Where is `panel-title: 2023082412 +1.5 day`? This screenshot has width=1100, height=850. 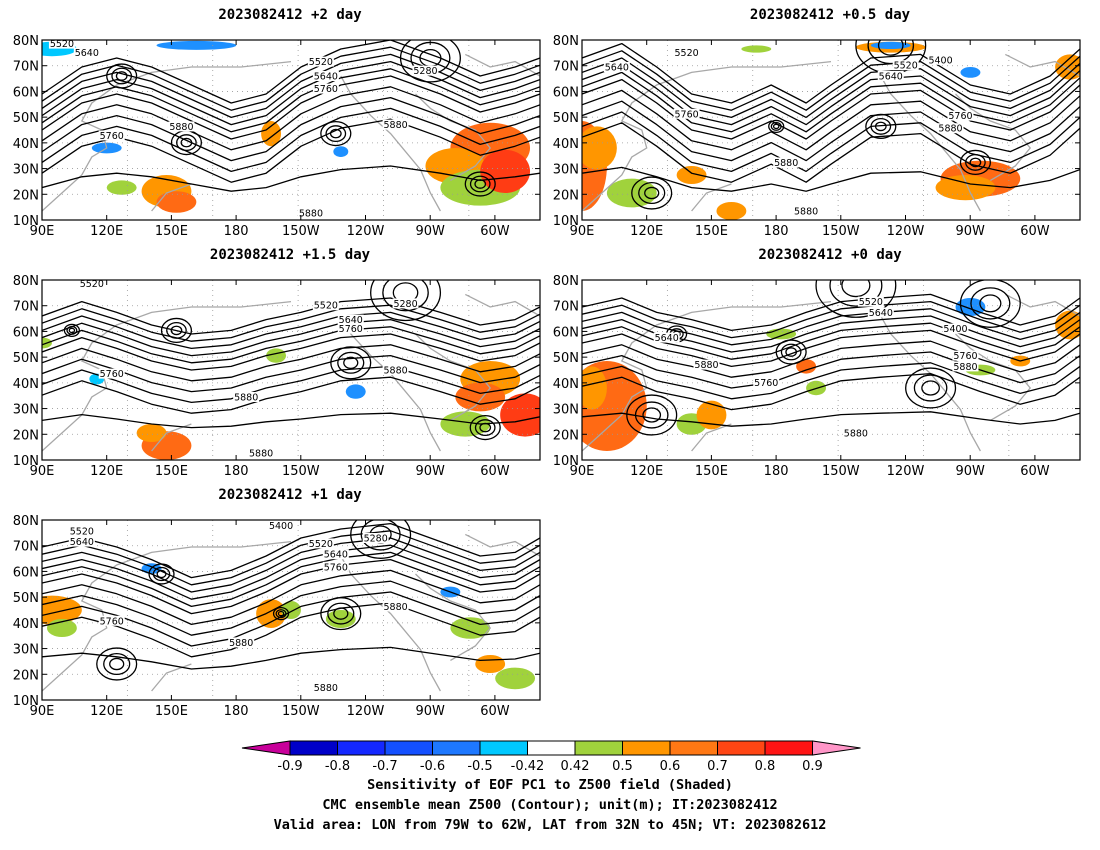 panel-title: 2023082412 +1.5 day is located at coordinates (290, 255).